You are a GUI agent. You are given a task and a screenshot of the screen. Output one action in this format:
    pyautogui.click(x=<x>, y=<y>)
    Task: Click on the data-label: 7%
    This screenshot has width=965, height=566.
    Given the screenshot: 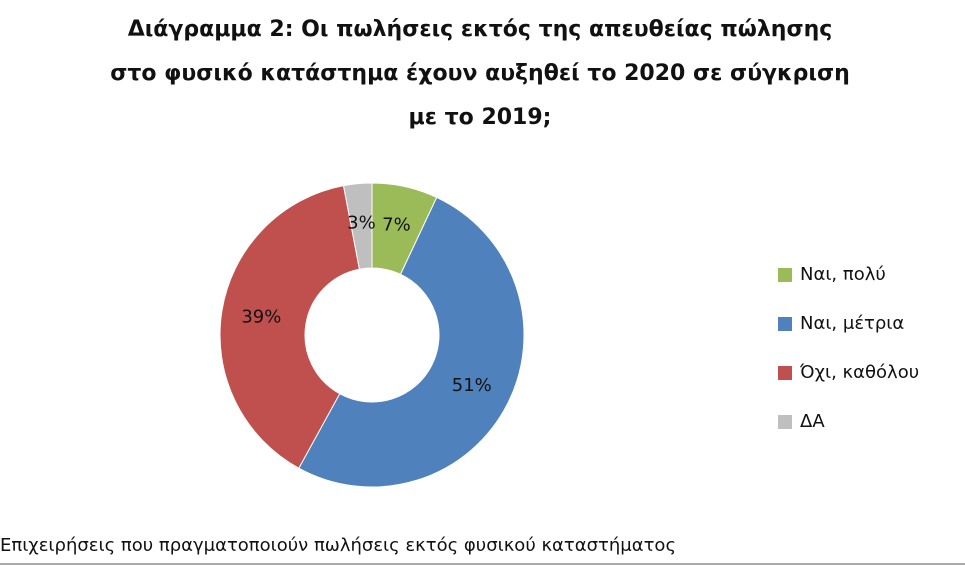 What is the action you would take?
    pyautogui.click(x=396, y=225)
    